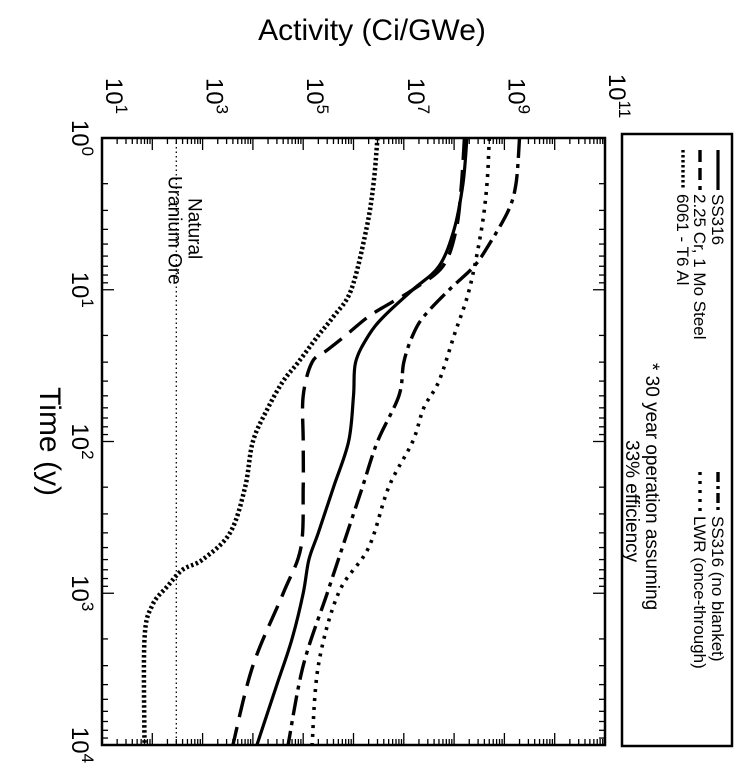 This screenshot has width=739, height=776. What do you see at coordinates (372, 30) in the screenshot?
I see `y-axis-title: Activity (Ci/GWe)` at bounding box center [372, 30].